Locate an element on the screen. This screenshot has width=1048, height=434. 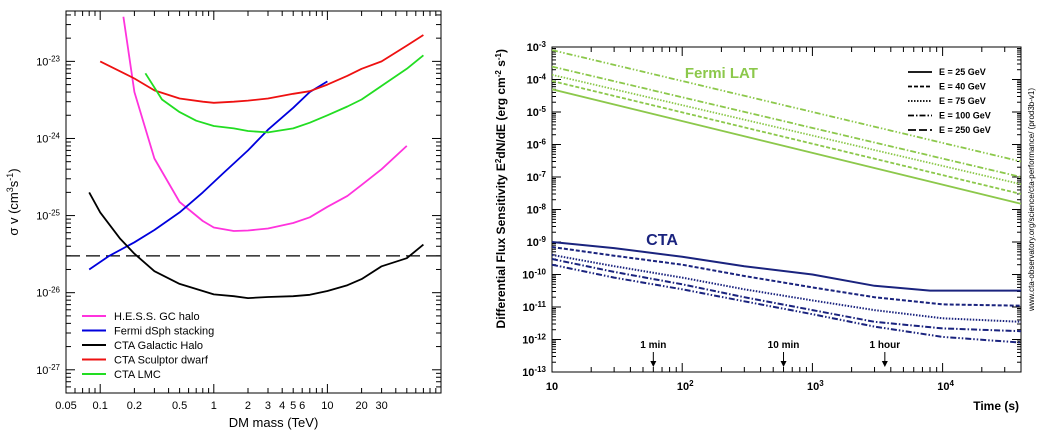
series-line-cta-250gev is located at coordinates (786, 303).